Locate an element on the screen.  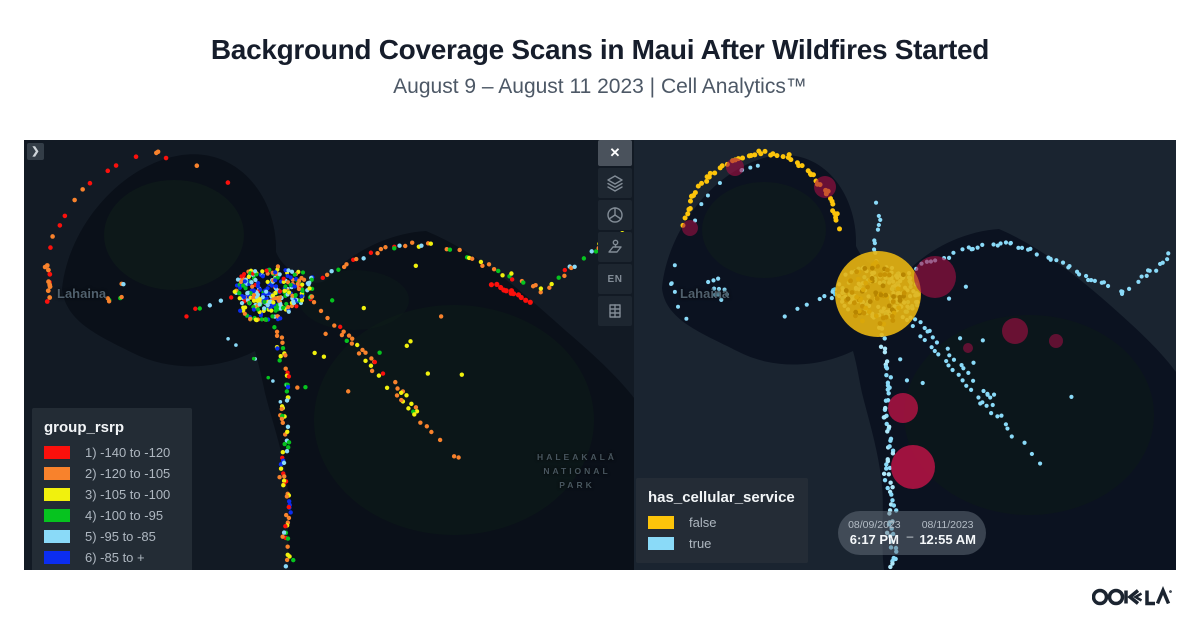
pie-segments-icon is located at coordinates (615, 215).